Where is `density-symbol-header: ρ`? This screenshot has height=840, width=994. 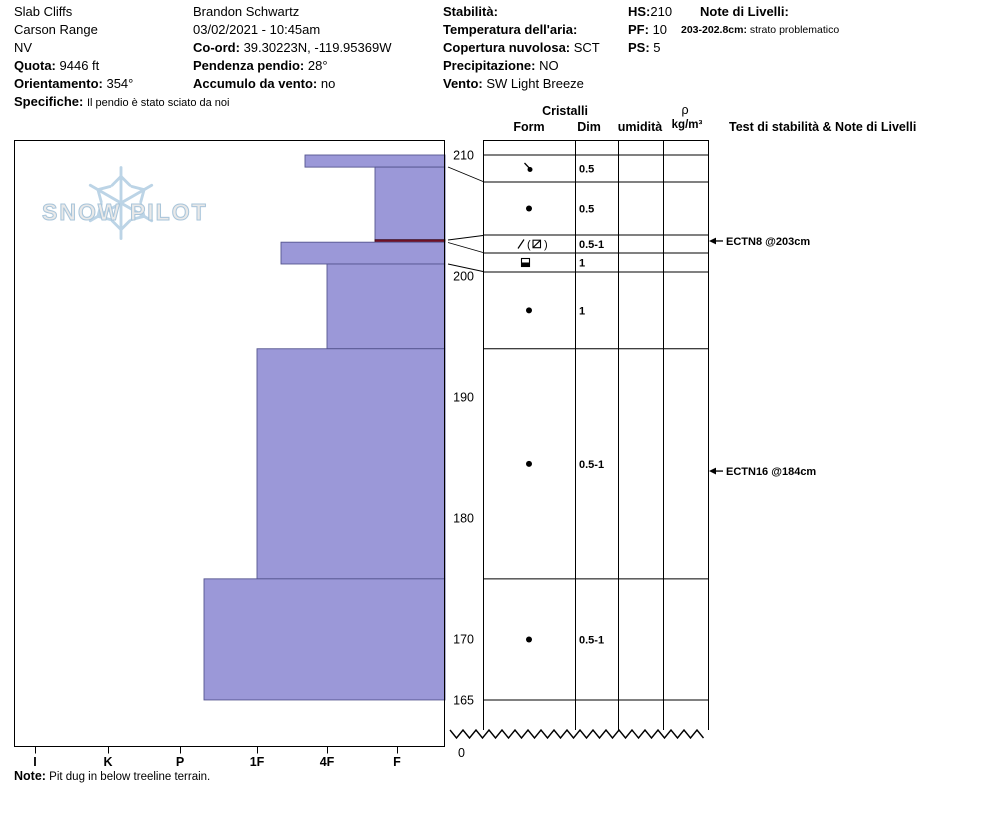
density-symbol-header: ρ is located at coordinates (685, 110).